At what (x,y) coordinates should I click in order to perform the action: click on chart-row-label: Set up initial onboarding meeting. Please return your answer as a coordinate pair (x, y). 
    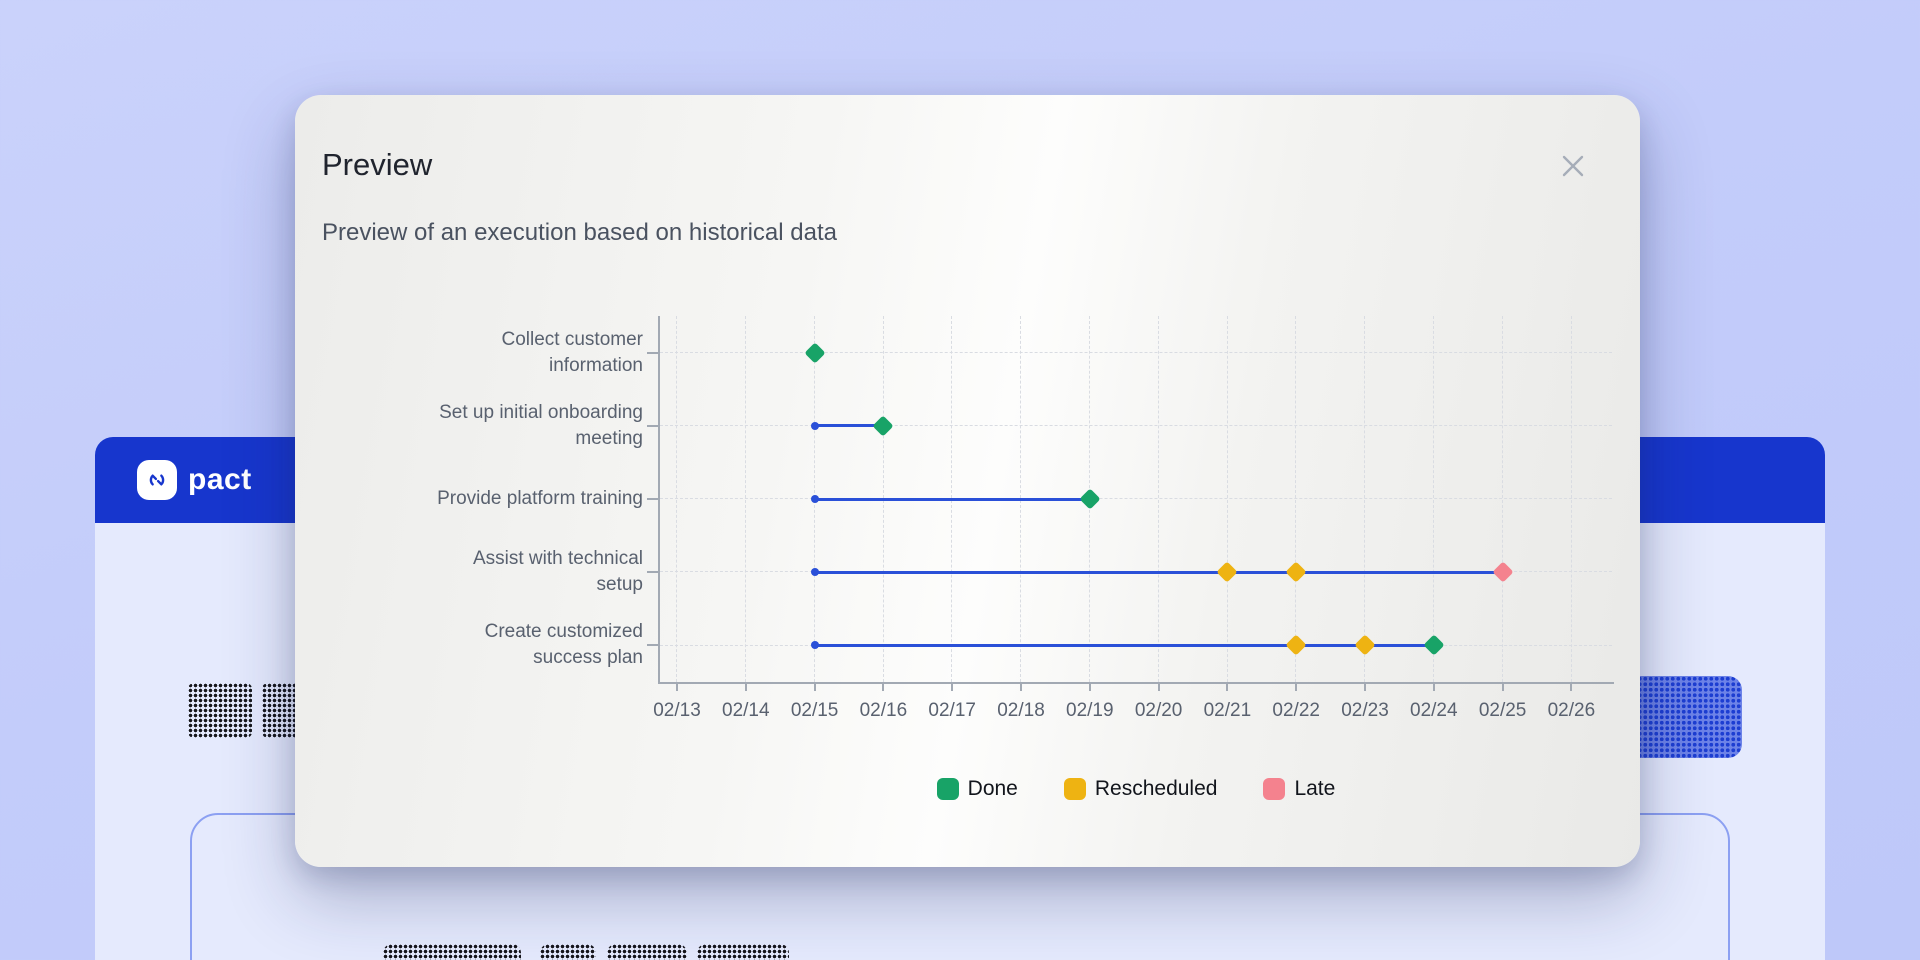
    Looking at the image, I should click on (541, 425).